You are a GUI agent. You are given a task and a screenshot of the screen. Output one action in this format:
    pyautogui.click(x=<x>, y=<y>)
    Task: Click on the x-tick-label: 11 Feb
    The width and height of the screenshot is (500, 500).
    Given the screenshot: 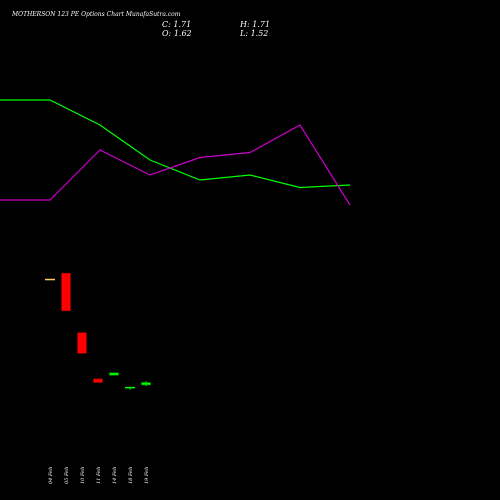 What is the action you would take?
    pyautogui.click(x=99, y=475)
    